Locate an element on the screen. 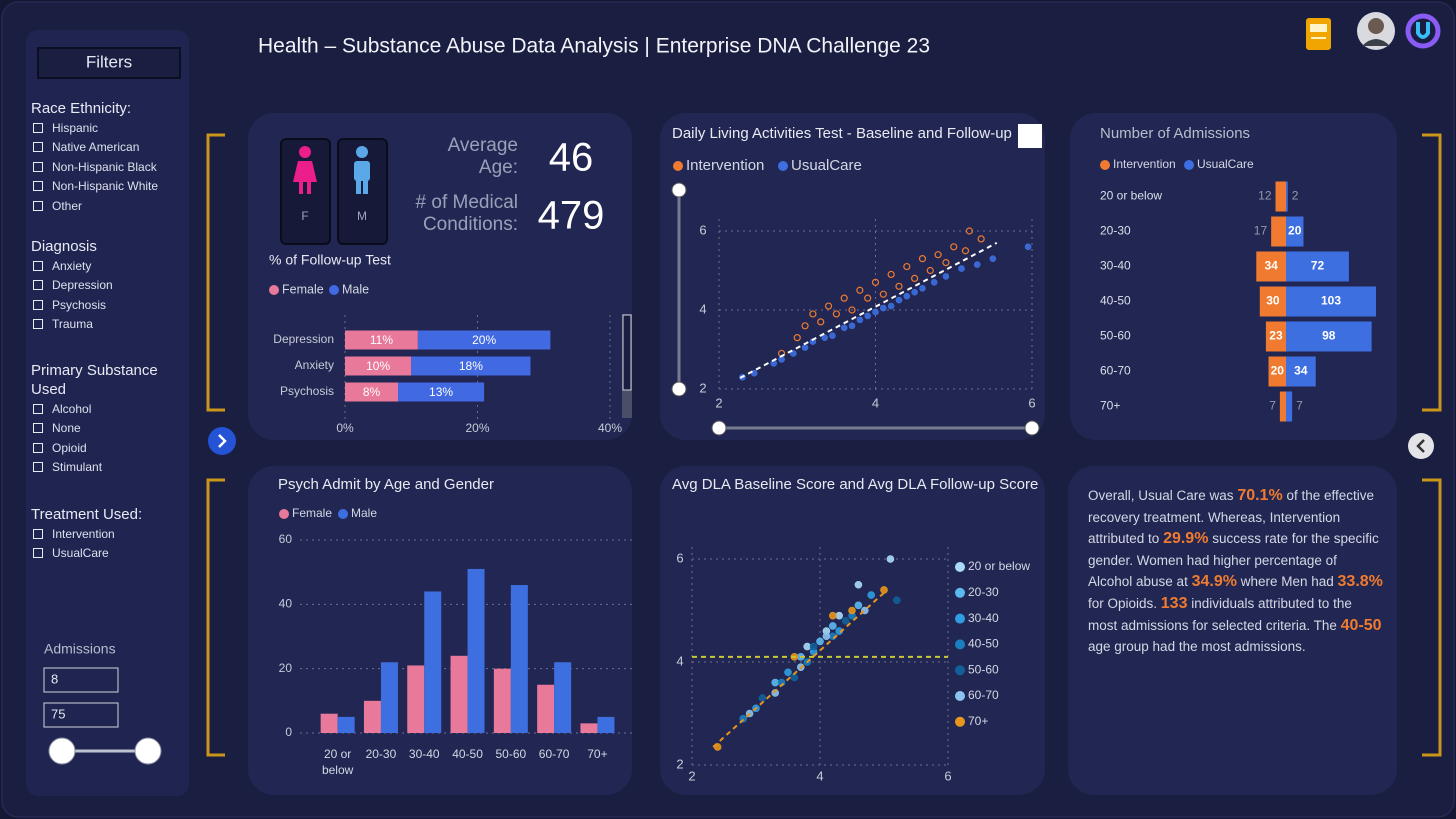  filter-option: Non-Hispanic Black is located at coordinates (101, 167).